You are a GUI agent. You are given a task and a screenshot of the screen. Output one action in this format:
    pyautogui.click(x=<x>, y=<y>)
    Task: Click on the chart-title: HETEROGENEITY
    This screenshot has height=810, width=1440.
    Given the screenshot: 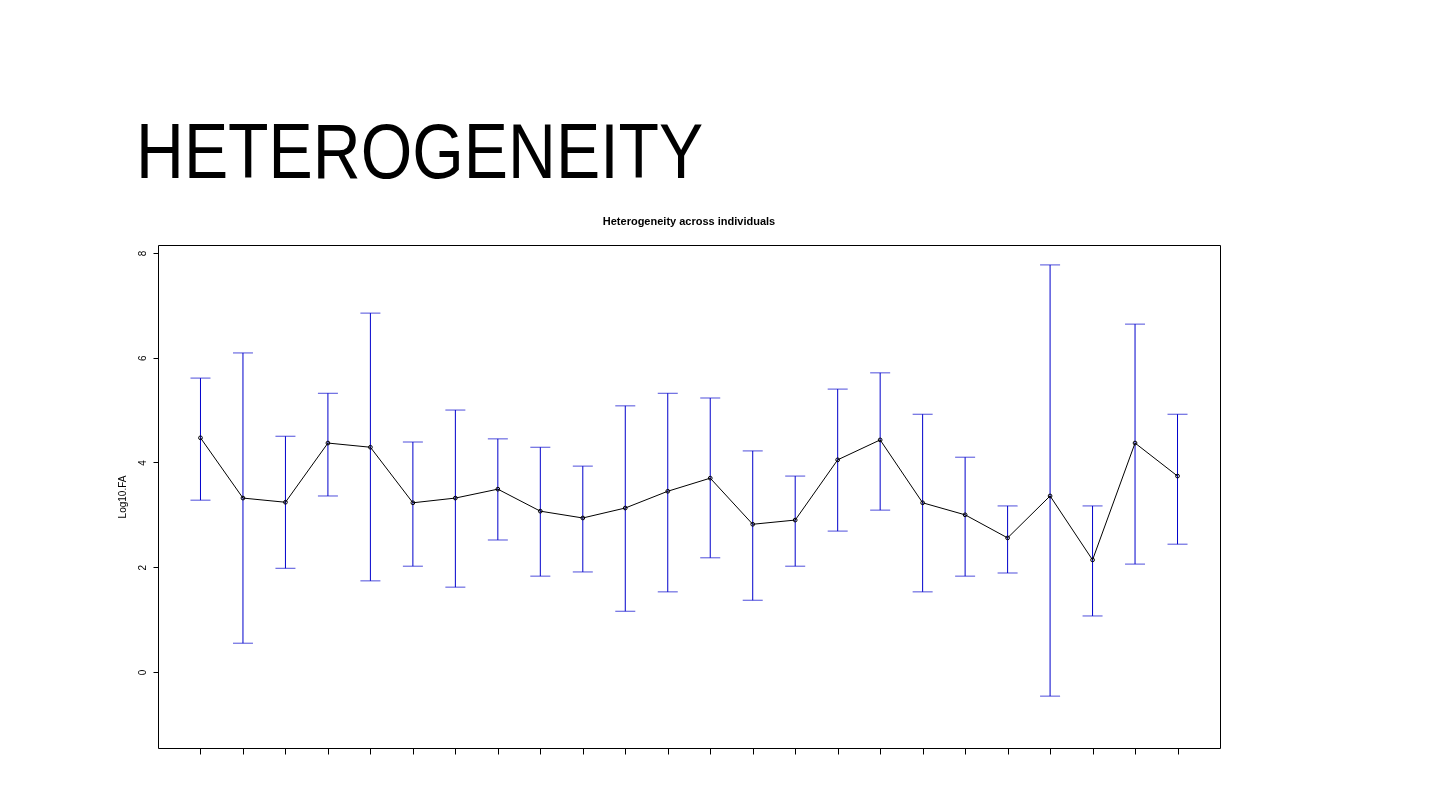 What is the action you would take?
    pyautogui.click(x=420, y=151)
    